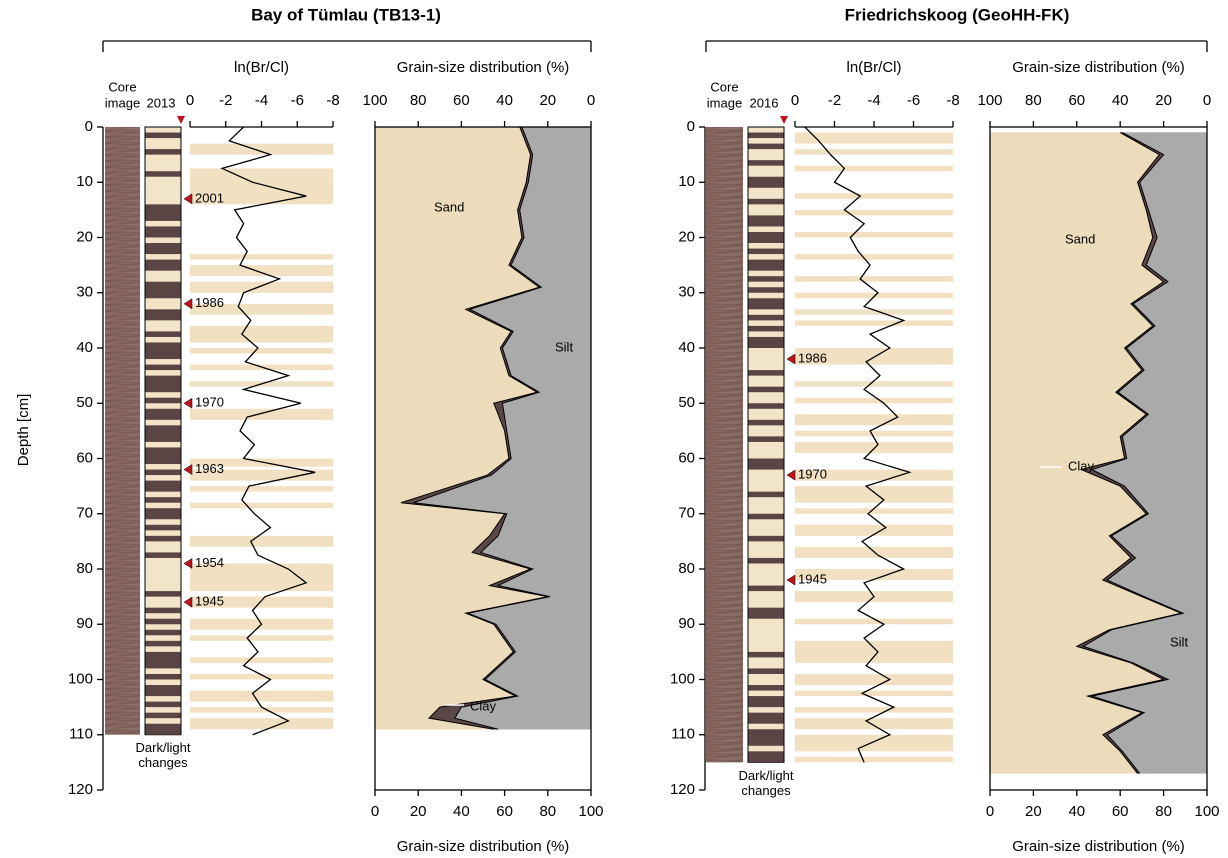 The image size is (1228, 858). What do you see at coordinates (764, 102) in the screenshot?
I see `core-year: 2016` at bounding box center [764, 102].